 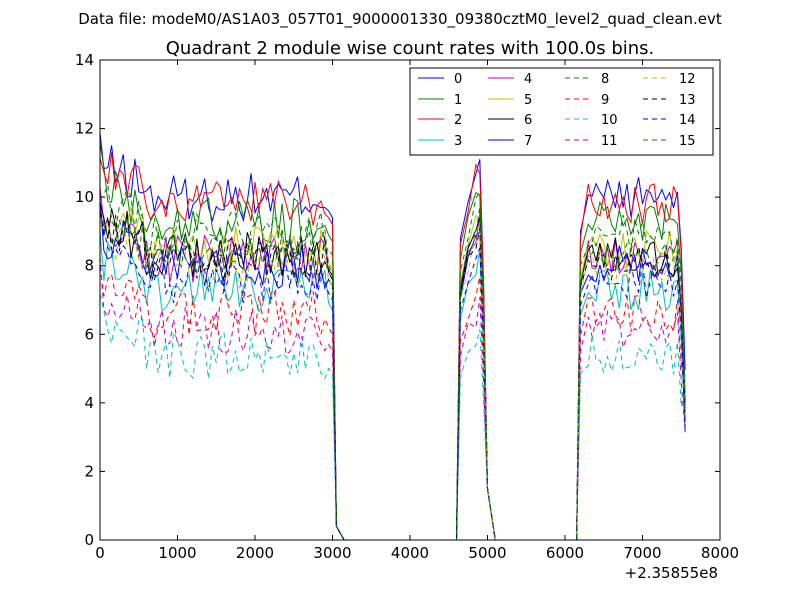 What do you see at coordinates (565, 553) in the screenshot?
I see `x-tick-label: 6000` at bounding box center [565, 553].